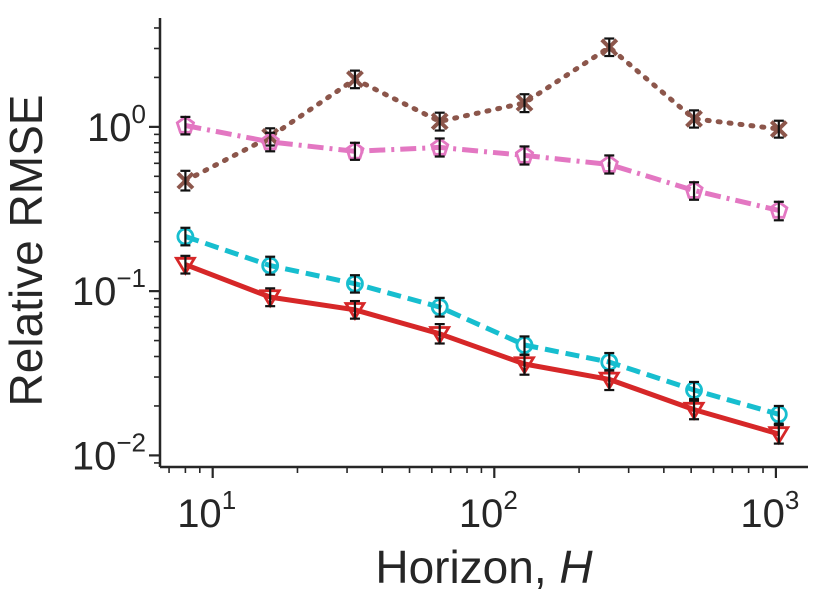  What do you see at coordinates (131, 278) in the screenshot?
I see `y-tick-exponent: −1` at bounding box center [131, 278].